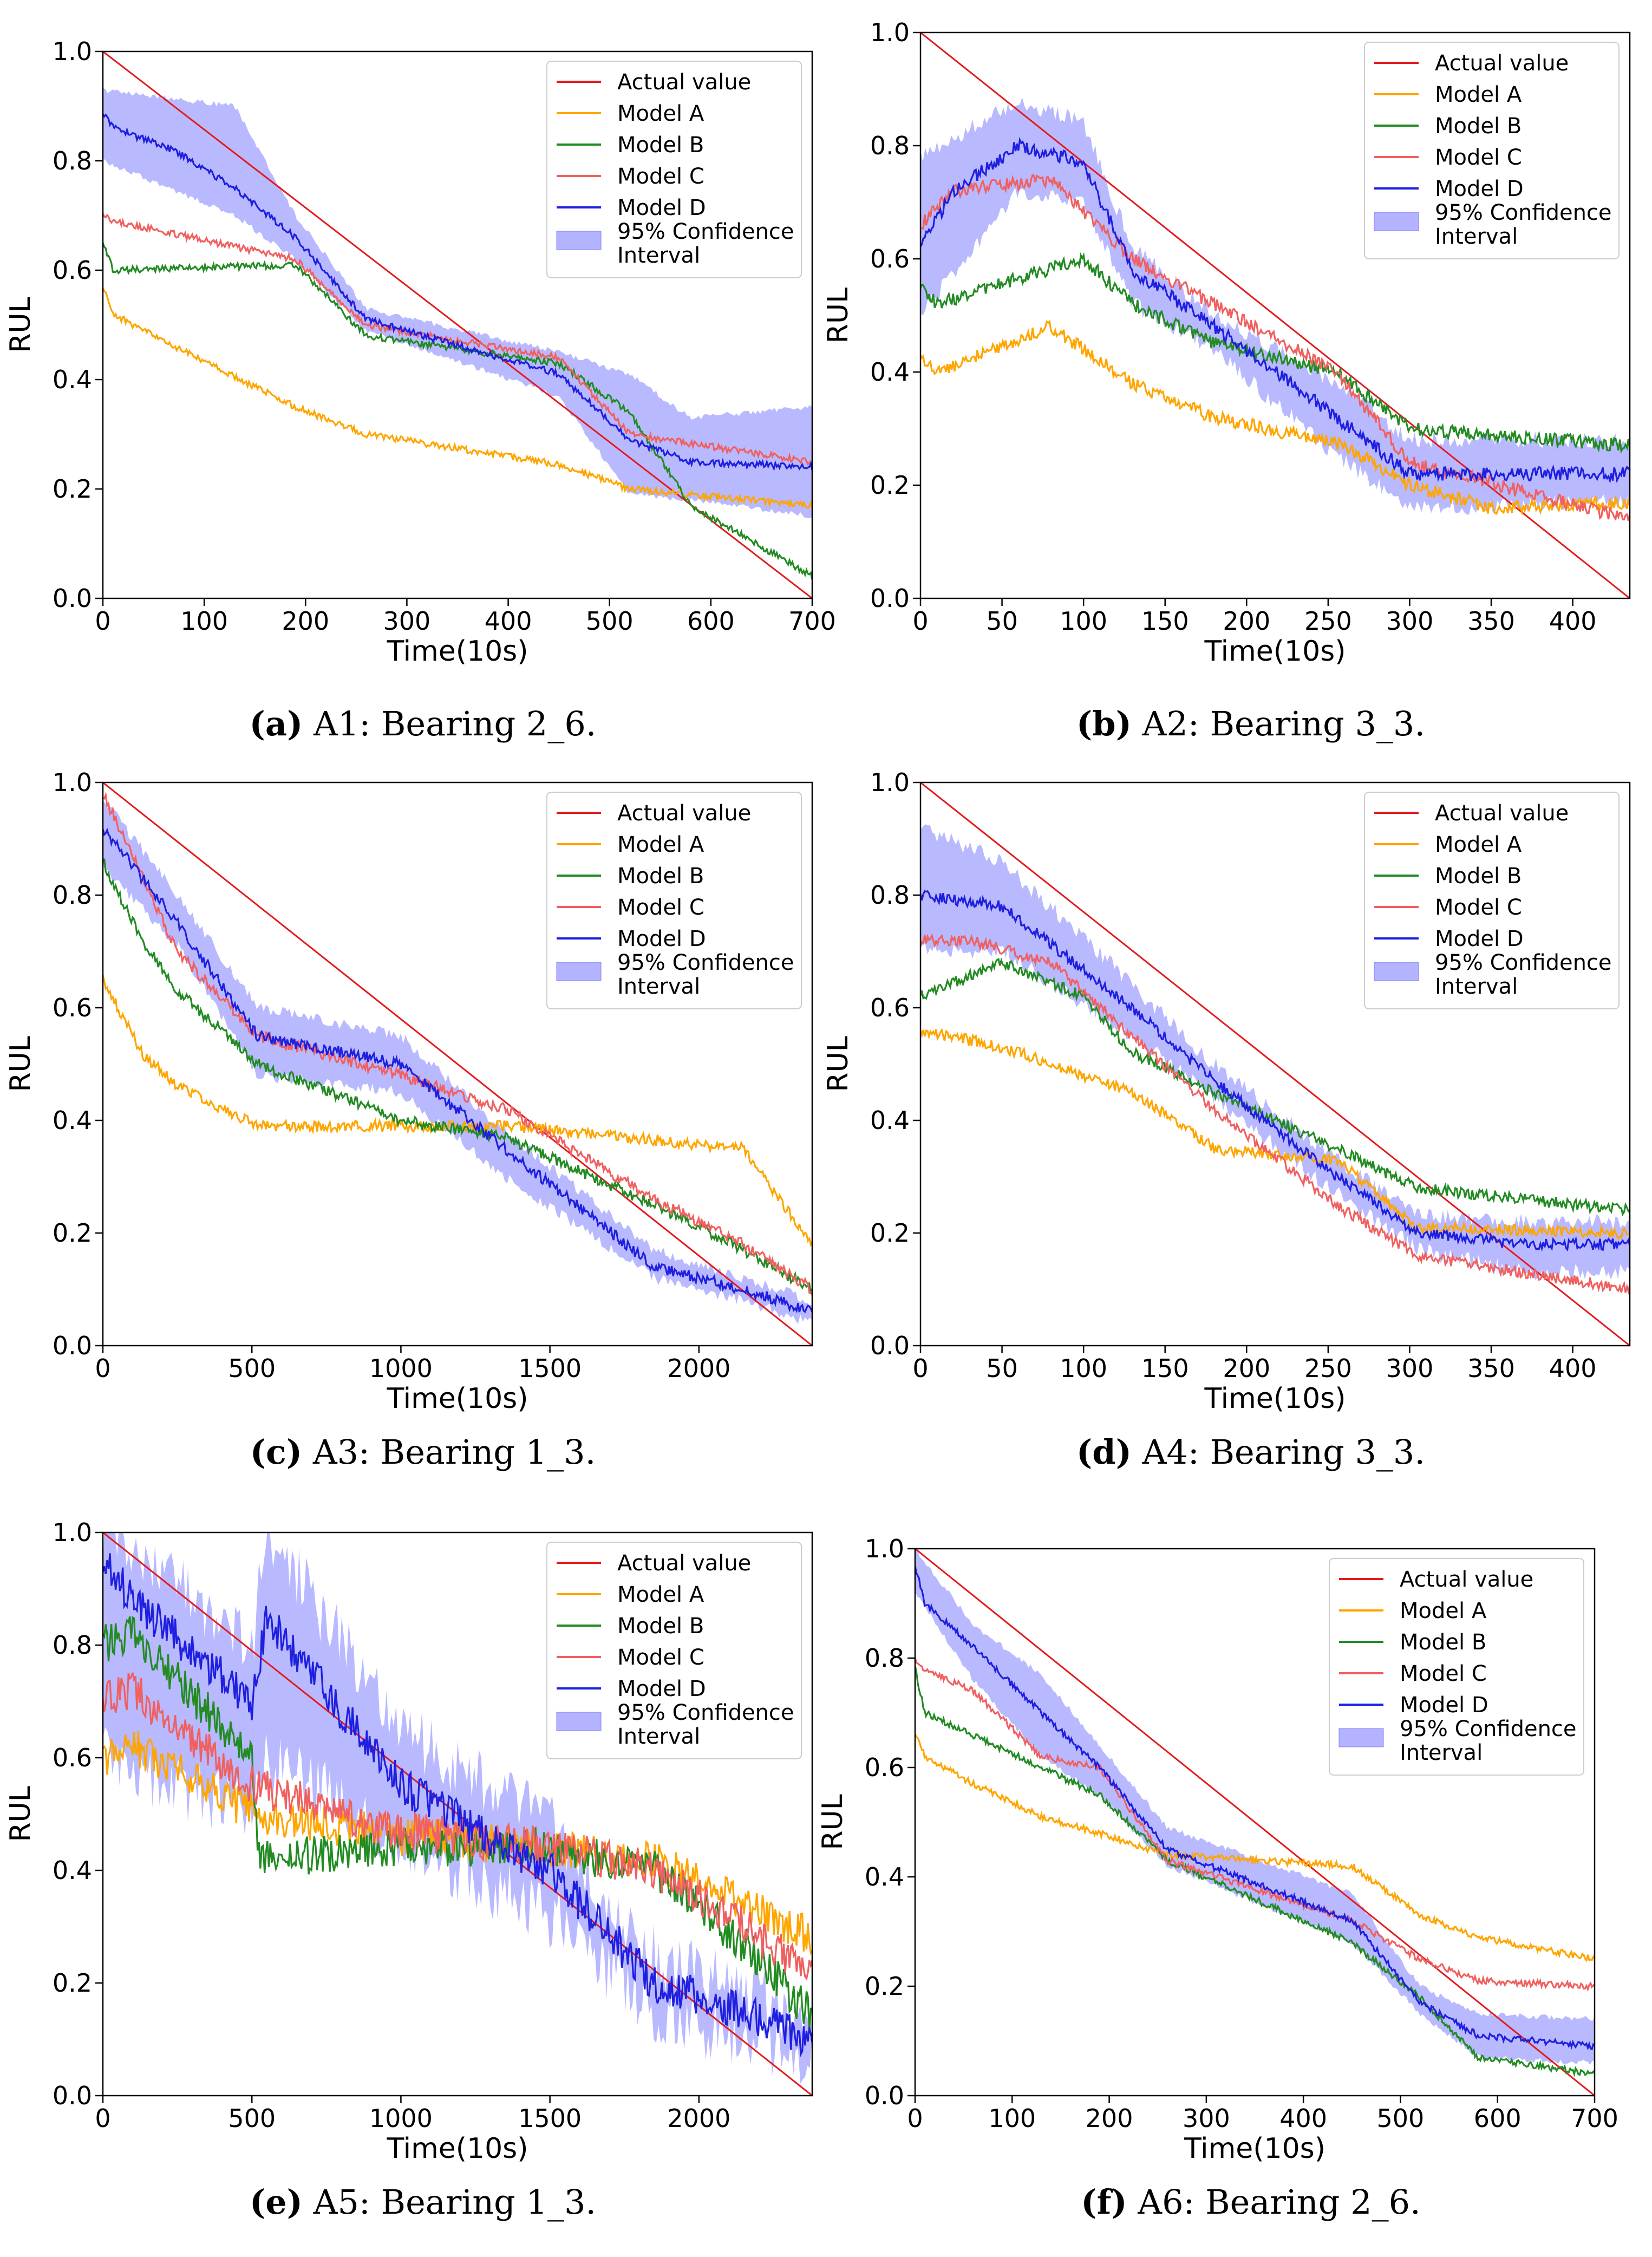  Describe the element at coordinates (449, 2202) in the screenshot. I see `caption-text: A5: Bearing 1_3.` at that location.